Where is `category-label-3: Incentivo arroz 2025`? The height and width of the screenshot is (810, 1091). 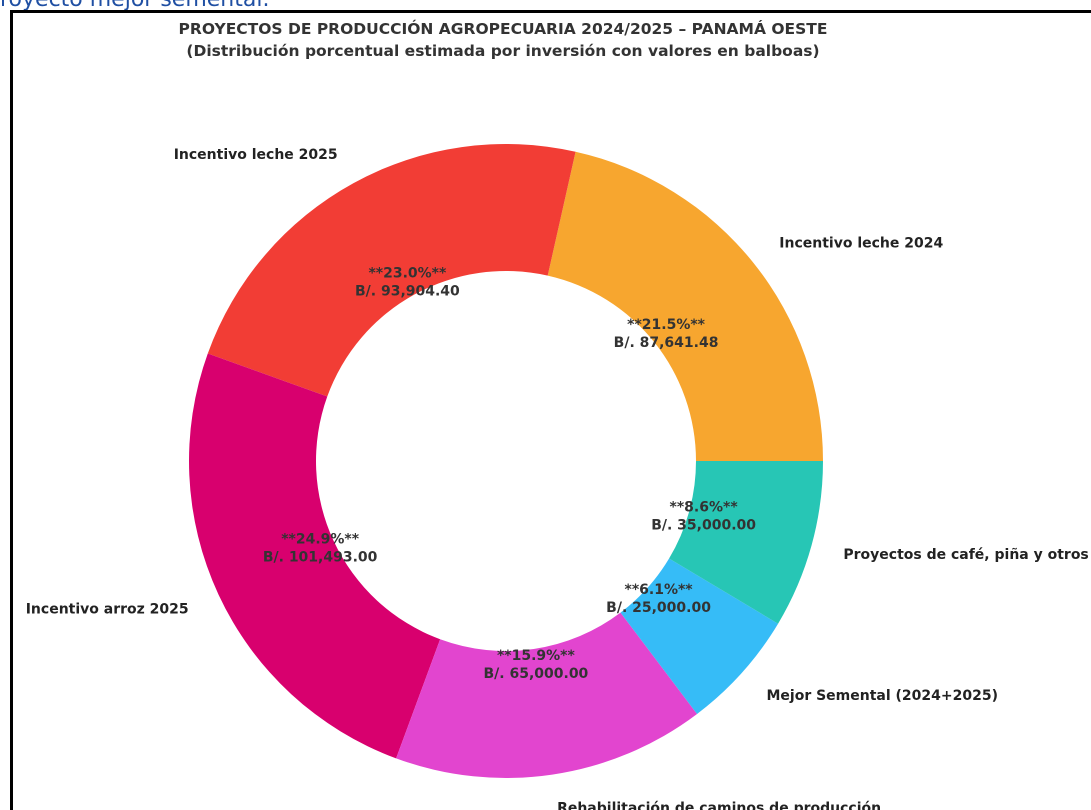 category-label-3: Incentivo arroz 2025 is located at coordinates (107, 610).